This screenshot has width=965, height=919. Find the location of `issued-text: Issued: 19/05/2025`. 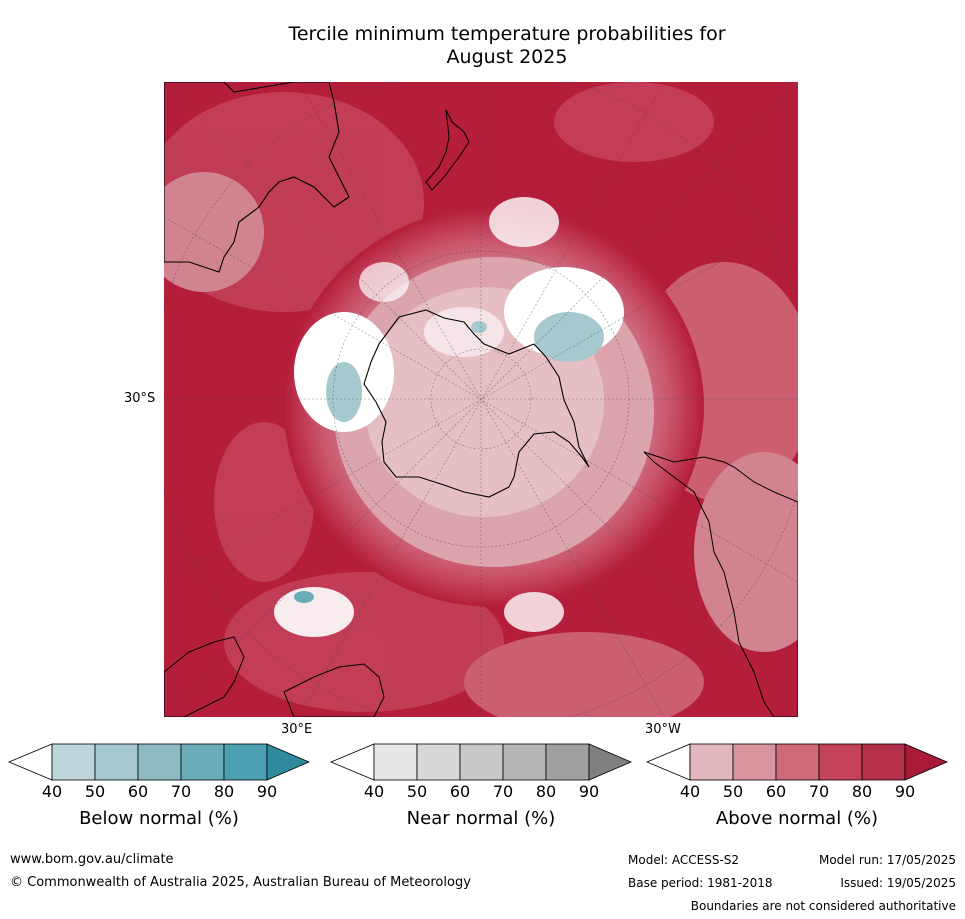

issued-text: Issued: 19/05/2025 is located at coordinates (898, 883).